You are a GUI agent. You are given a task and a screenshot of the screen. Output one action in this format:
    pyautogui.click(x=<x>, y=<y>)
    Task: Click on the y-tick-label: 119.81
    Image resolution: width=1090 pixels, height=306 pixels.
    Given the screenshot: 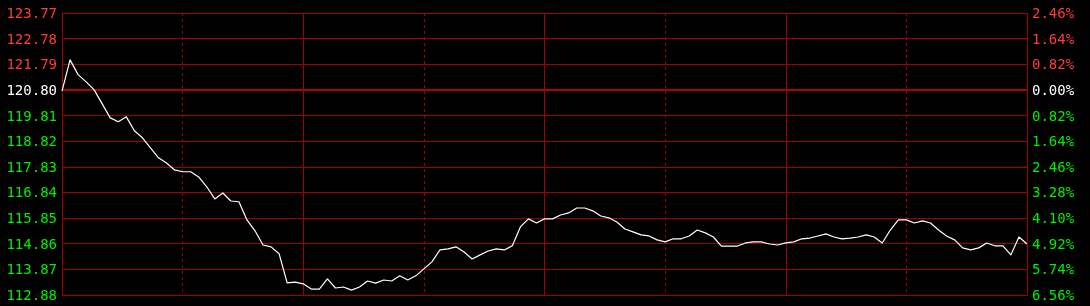 What is the action you would take?
    pyautogui.click(x=31, y=115)
    